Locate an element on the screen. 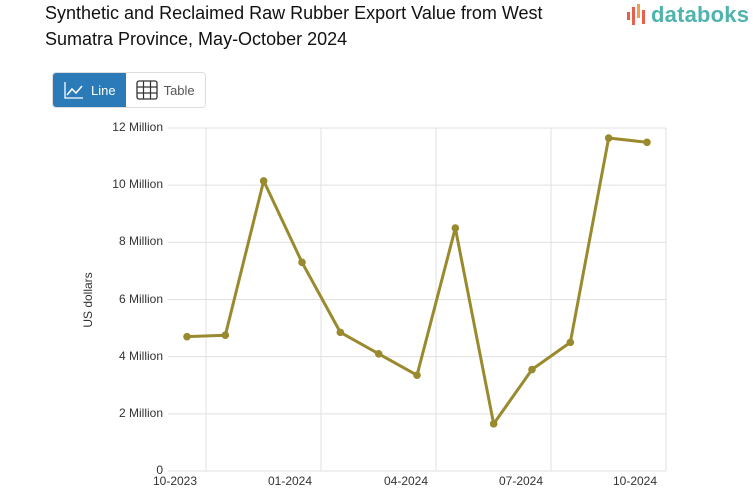 The image size is (753, 498). table-view-button: Table is located at coordinates (165, 90).